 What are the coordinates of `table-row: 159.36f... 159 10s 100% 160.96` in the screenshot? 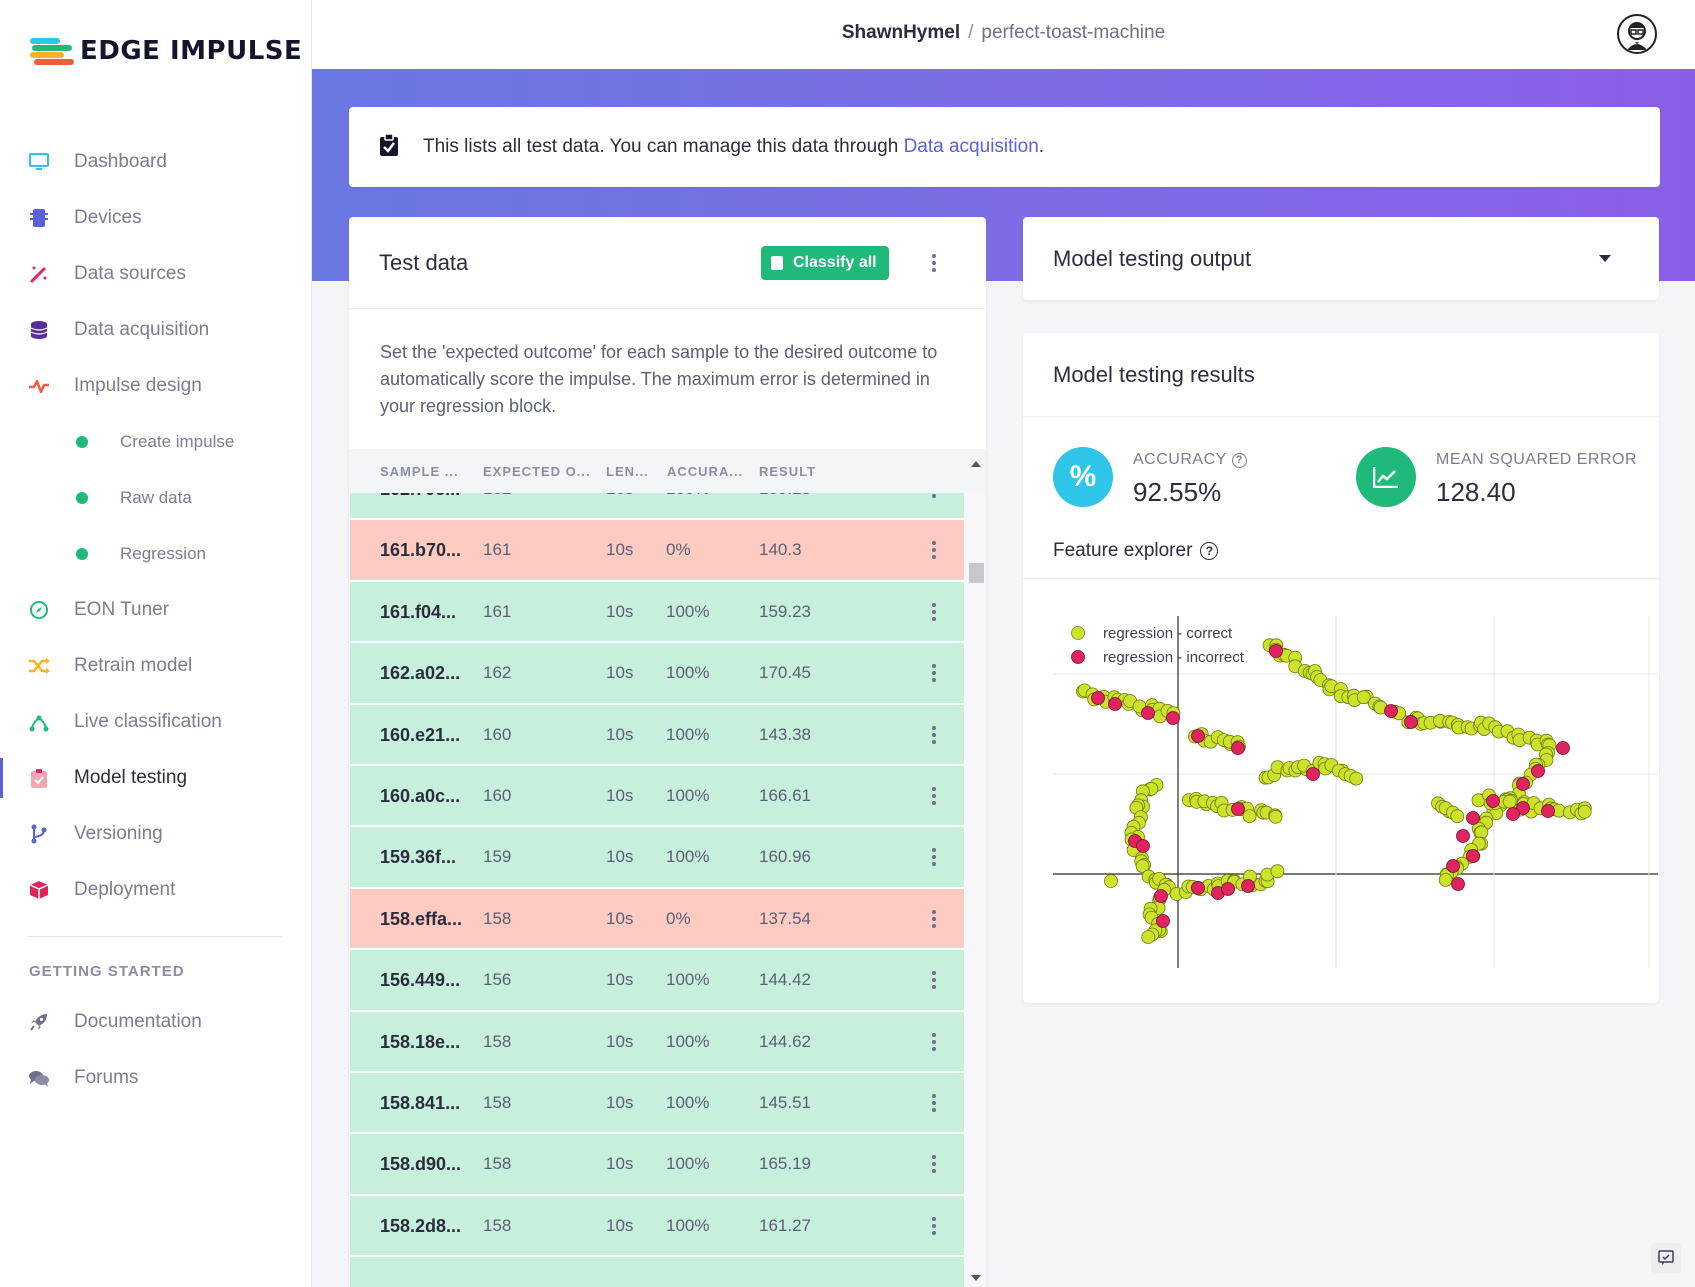 It's located at (657, 858).